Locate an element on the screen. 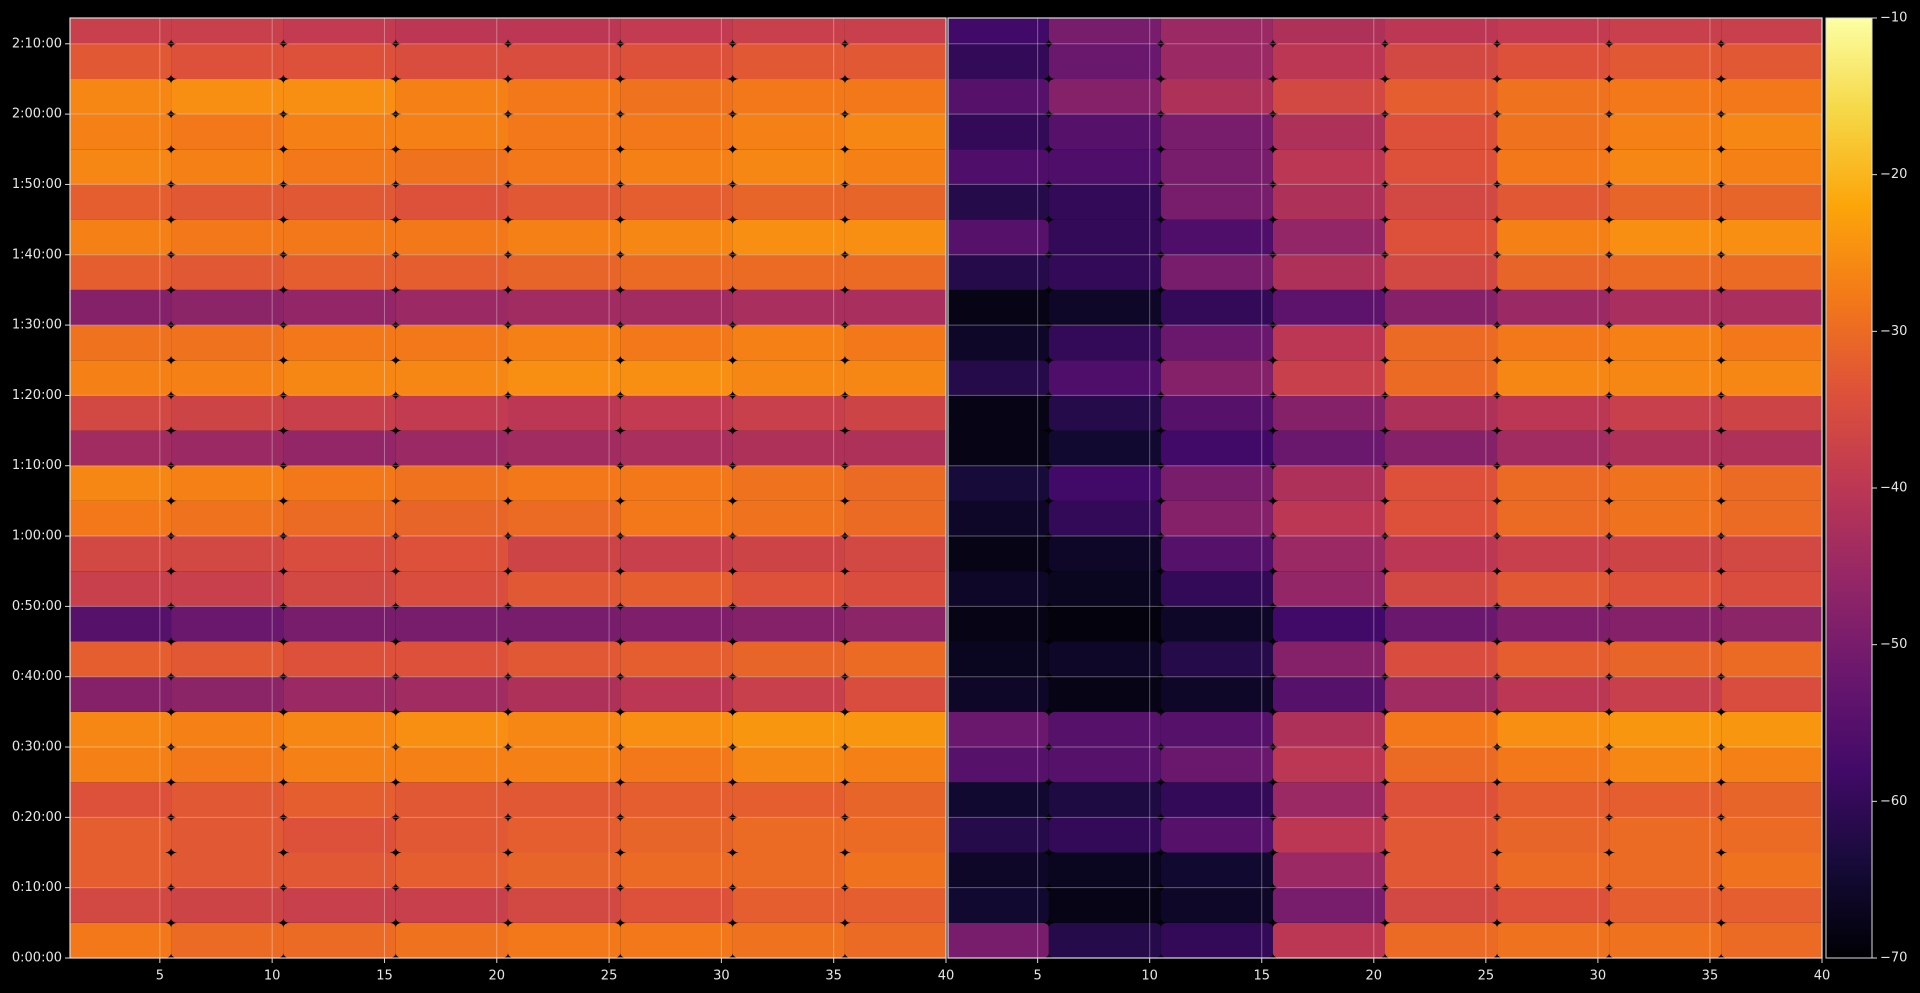 The width and height of the screenshot is (1920, 993). colorbar-tick-label: −50 is located at coordinates (1893, 644).